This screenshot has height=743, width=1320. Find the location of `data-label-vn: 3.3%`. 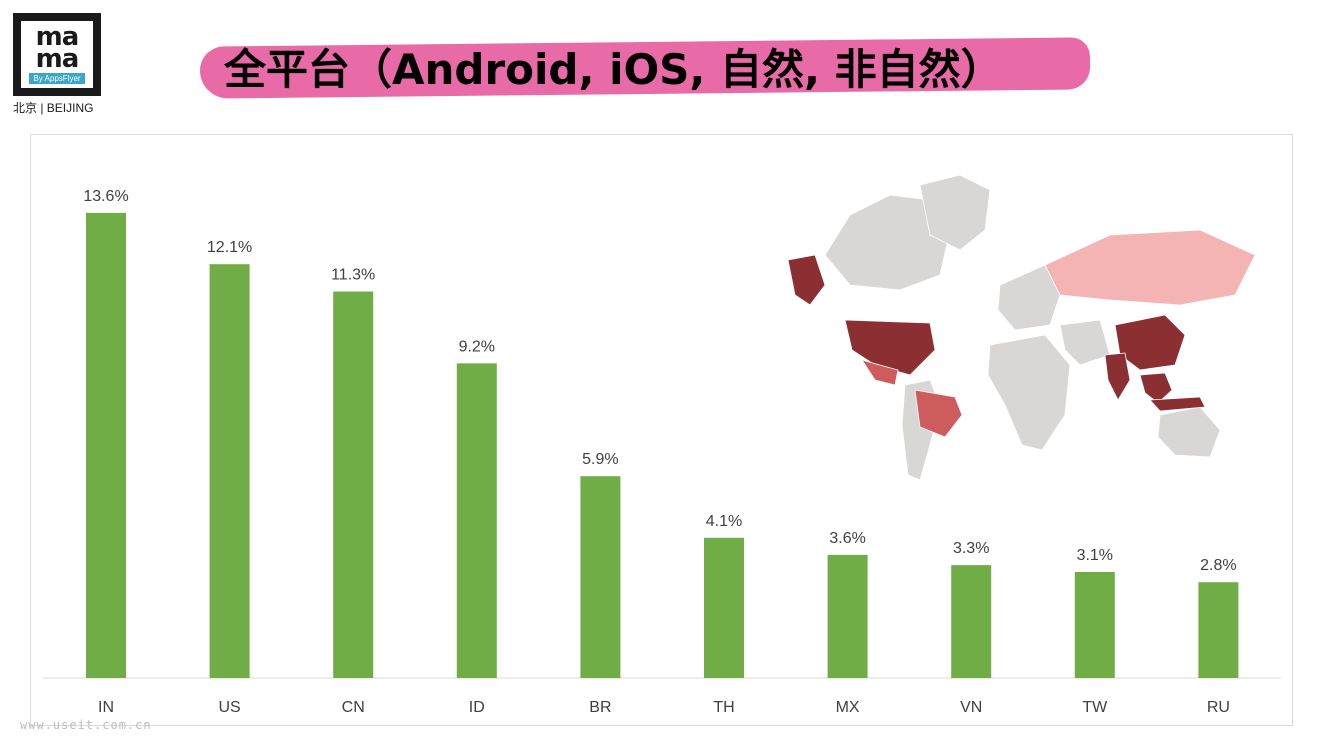

data-label-vn: 3.3% is located at coordinates (971, 548).